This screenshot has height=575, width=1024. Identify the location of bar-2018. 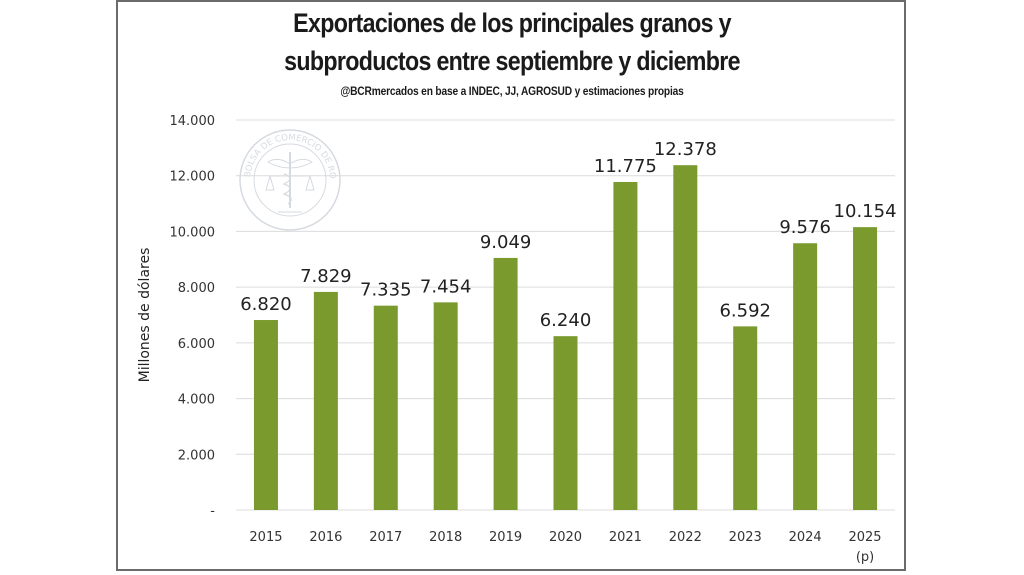
(445, 406).